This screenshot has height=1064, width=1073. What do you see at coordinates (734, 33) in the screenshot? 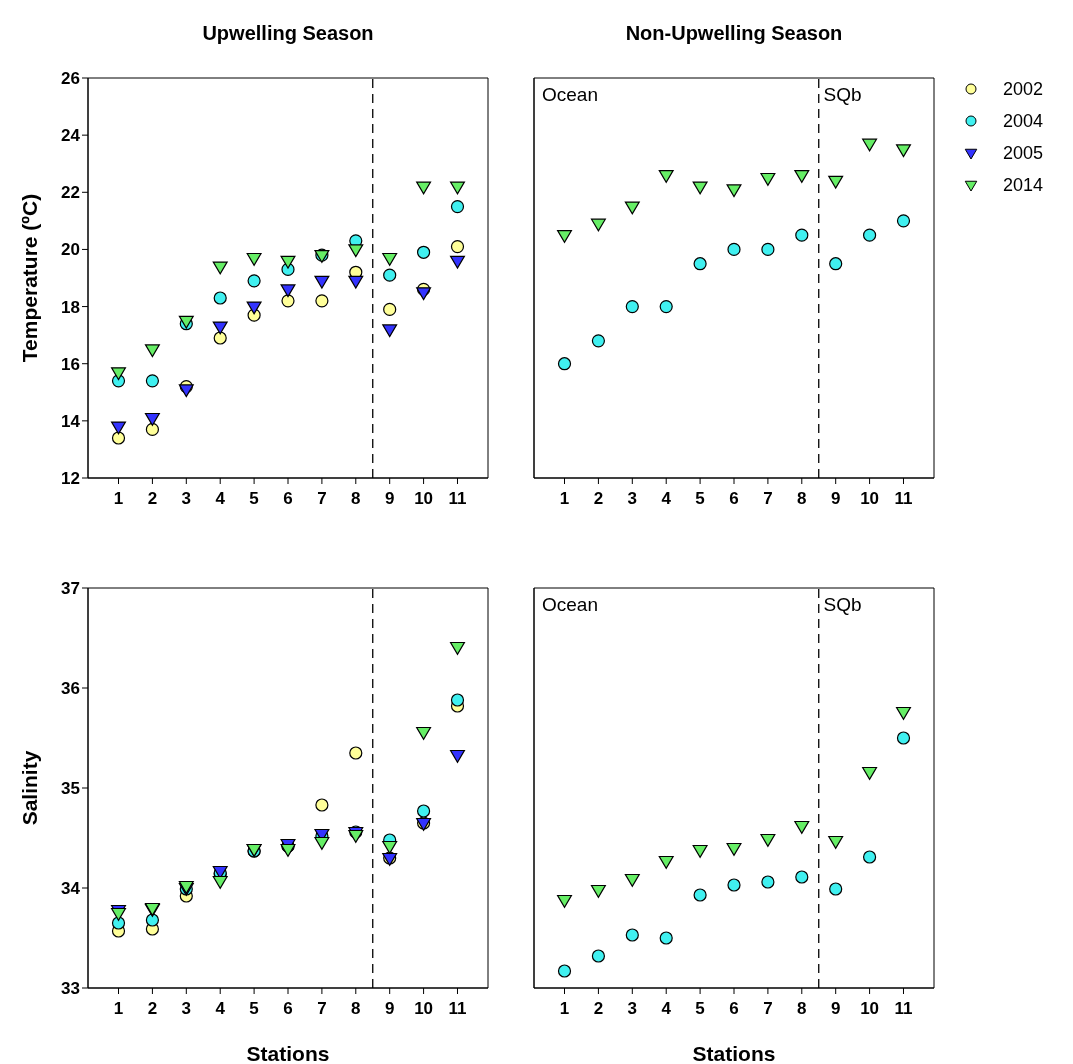
I see `chart-title: Non-Upwelling Season` at bounding box center [734, 33].